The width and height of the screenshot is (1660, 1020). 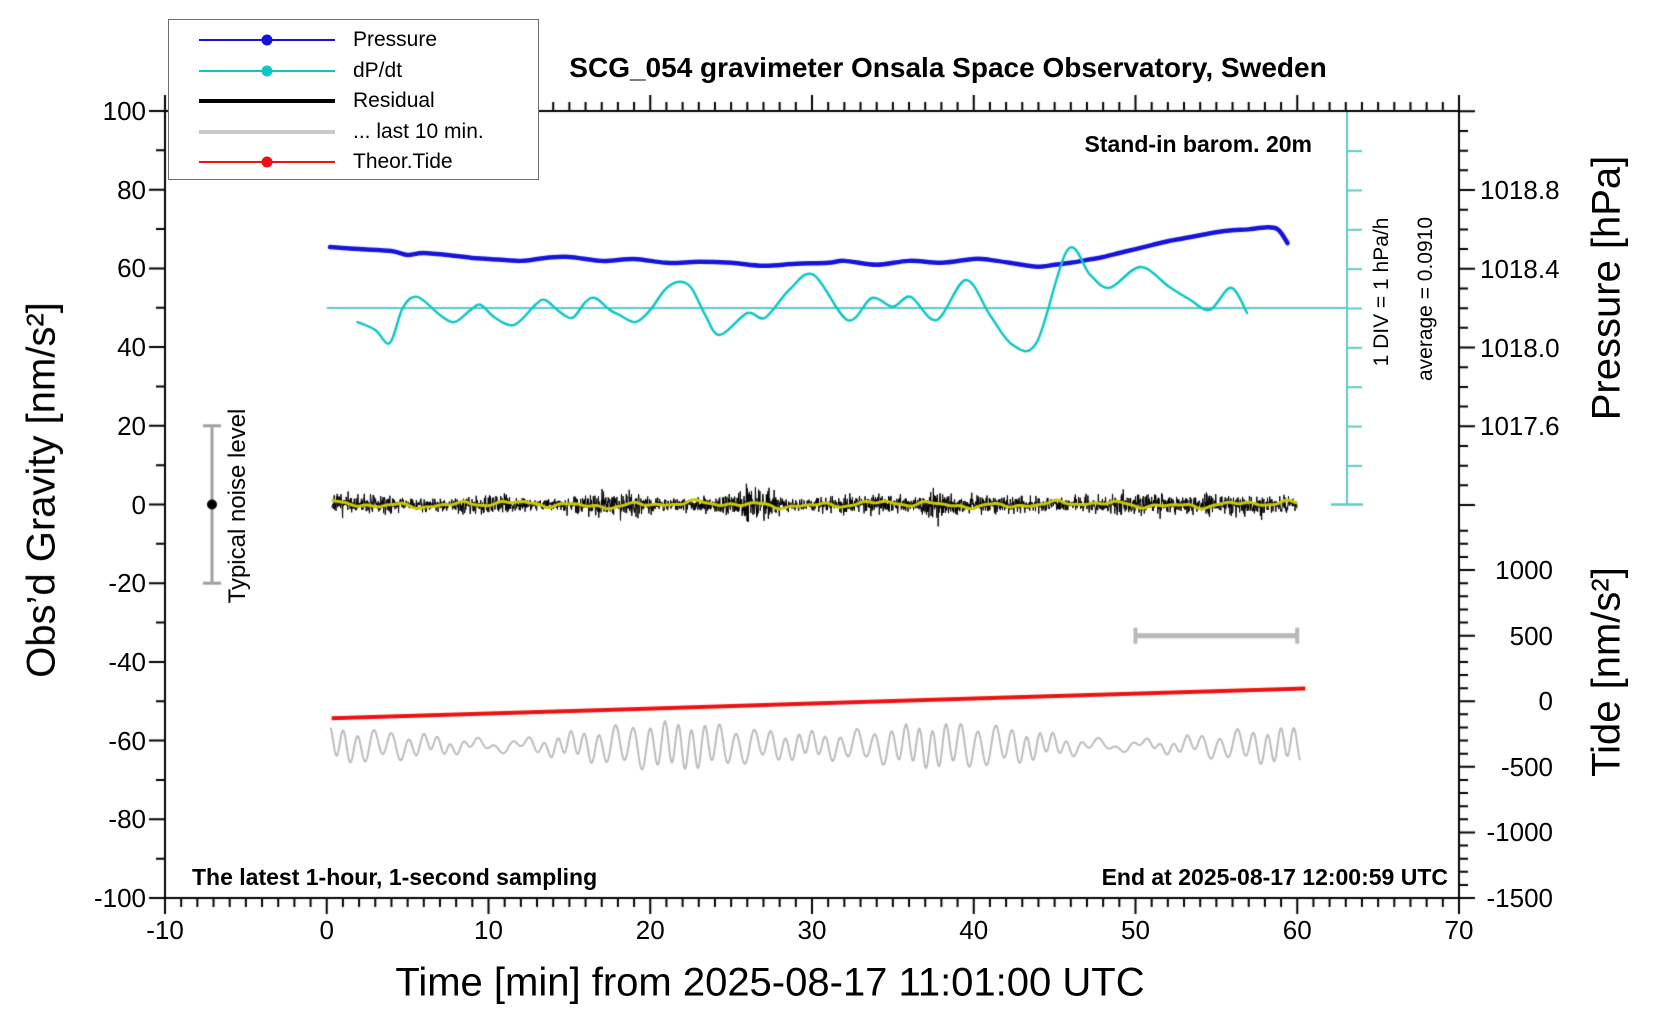 What do you see at coordinates (131, 268) in the screenshot?
I see `gravity-tick-label: 60` at bounding box center [131, 268].